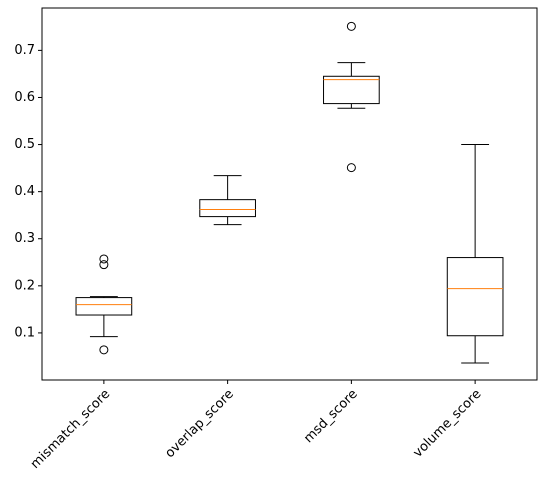  Describe the element at coordinates (447, 424) in the screenshot. I see `x-tick-label: volume_score` at that location.